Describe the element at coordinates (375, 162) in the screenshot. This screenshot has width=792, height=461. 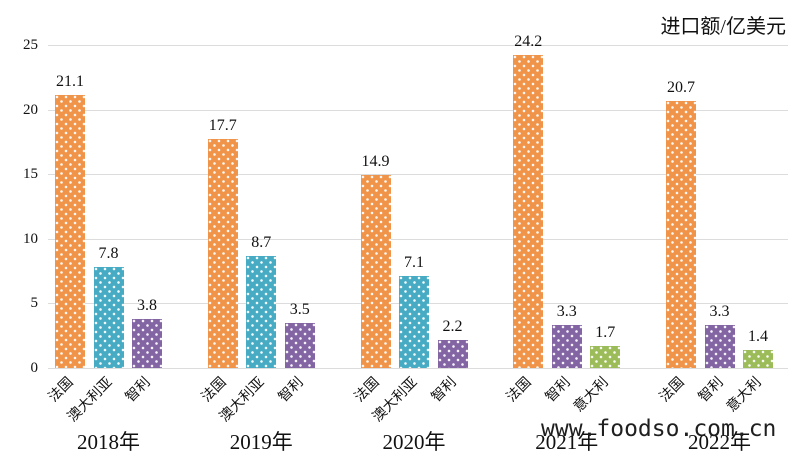
I see `bar-value-label: 14.9` at that location.